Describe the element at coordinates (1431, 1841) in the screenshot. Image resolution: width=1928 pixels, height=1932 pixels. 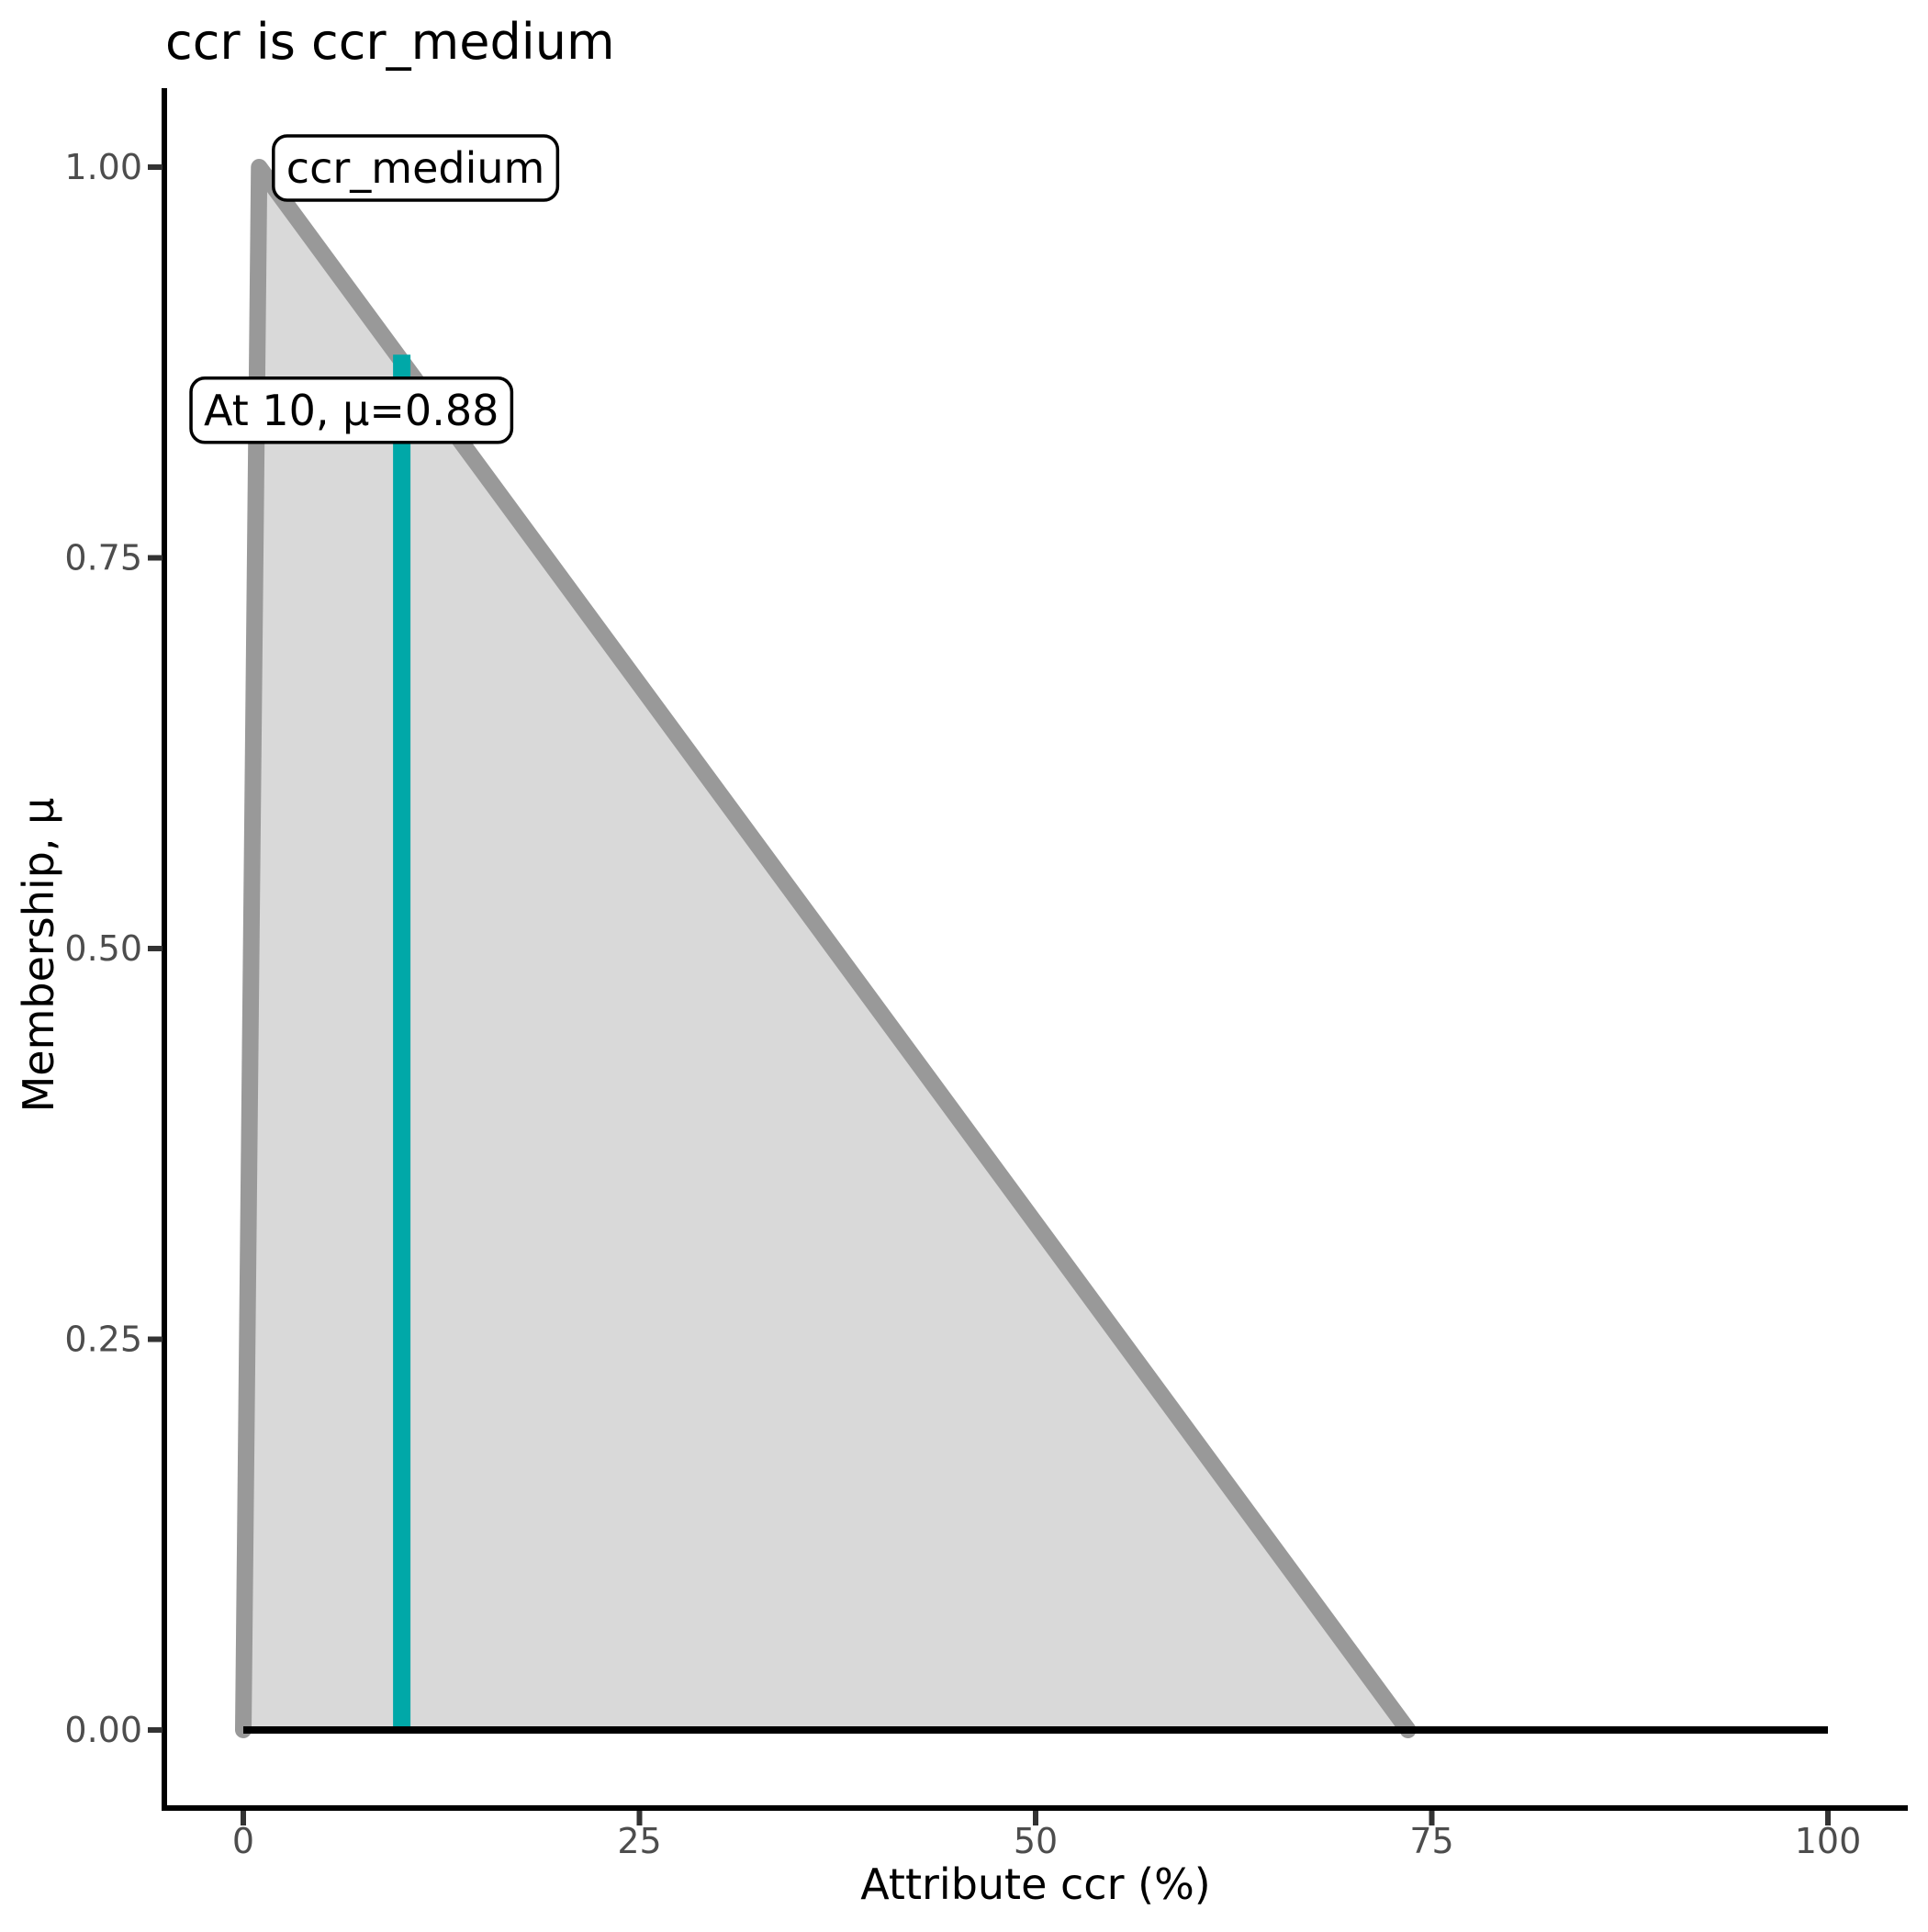
I see `x-tick-label: 75` at that location.